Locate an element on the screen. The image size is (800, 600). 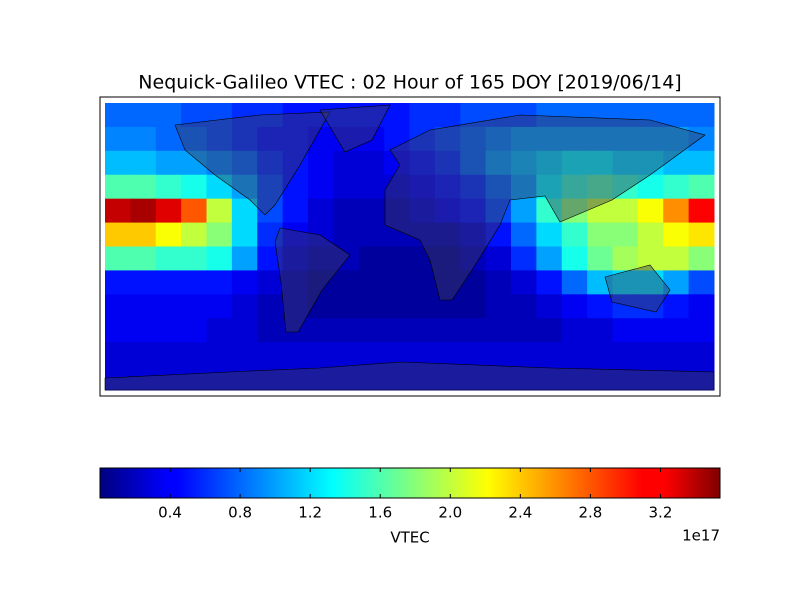
colorbar-ticks: 0.4 0.8 1.2 1.6 2.0 2.4 2.8 3.2 is located at coordinates (415, 495).